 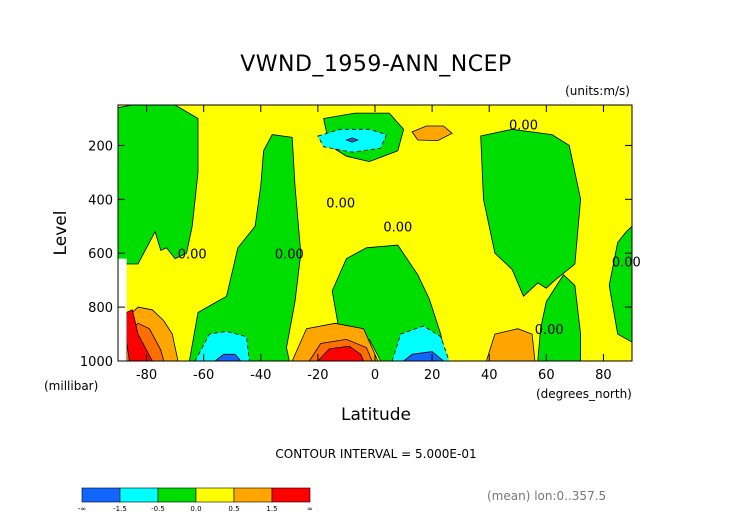 I want to click on units-label: (units:m/s), so click(x=597, y=91).